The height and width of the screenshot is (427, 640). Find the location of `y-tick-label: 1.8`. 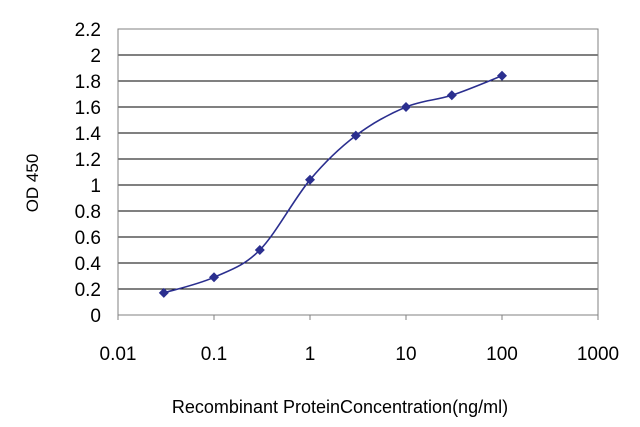

y-tick-label: 1.8 is located at coordinates (88, 82).